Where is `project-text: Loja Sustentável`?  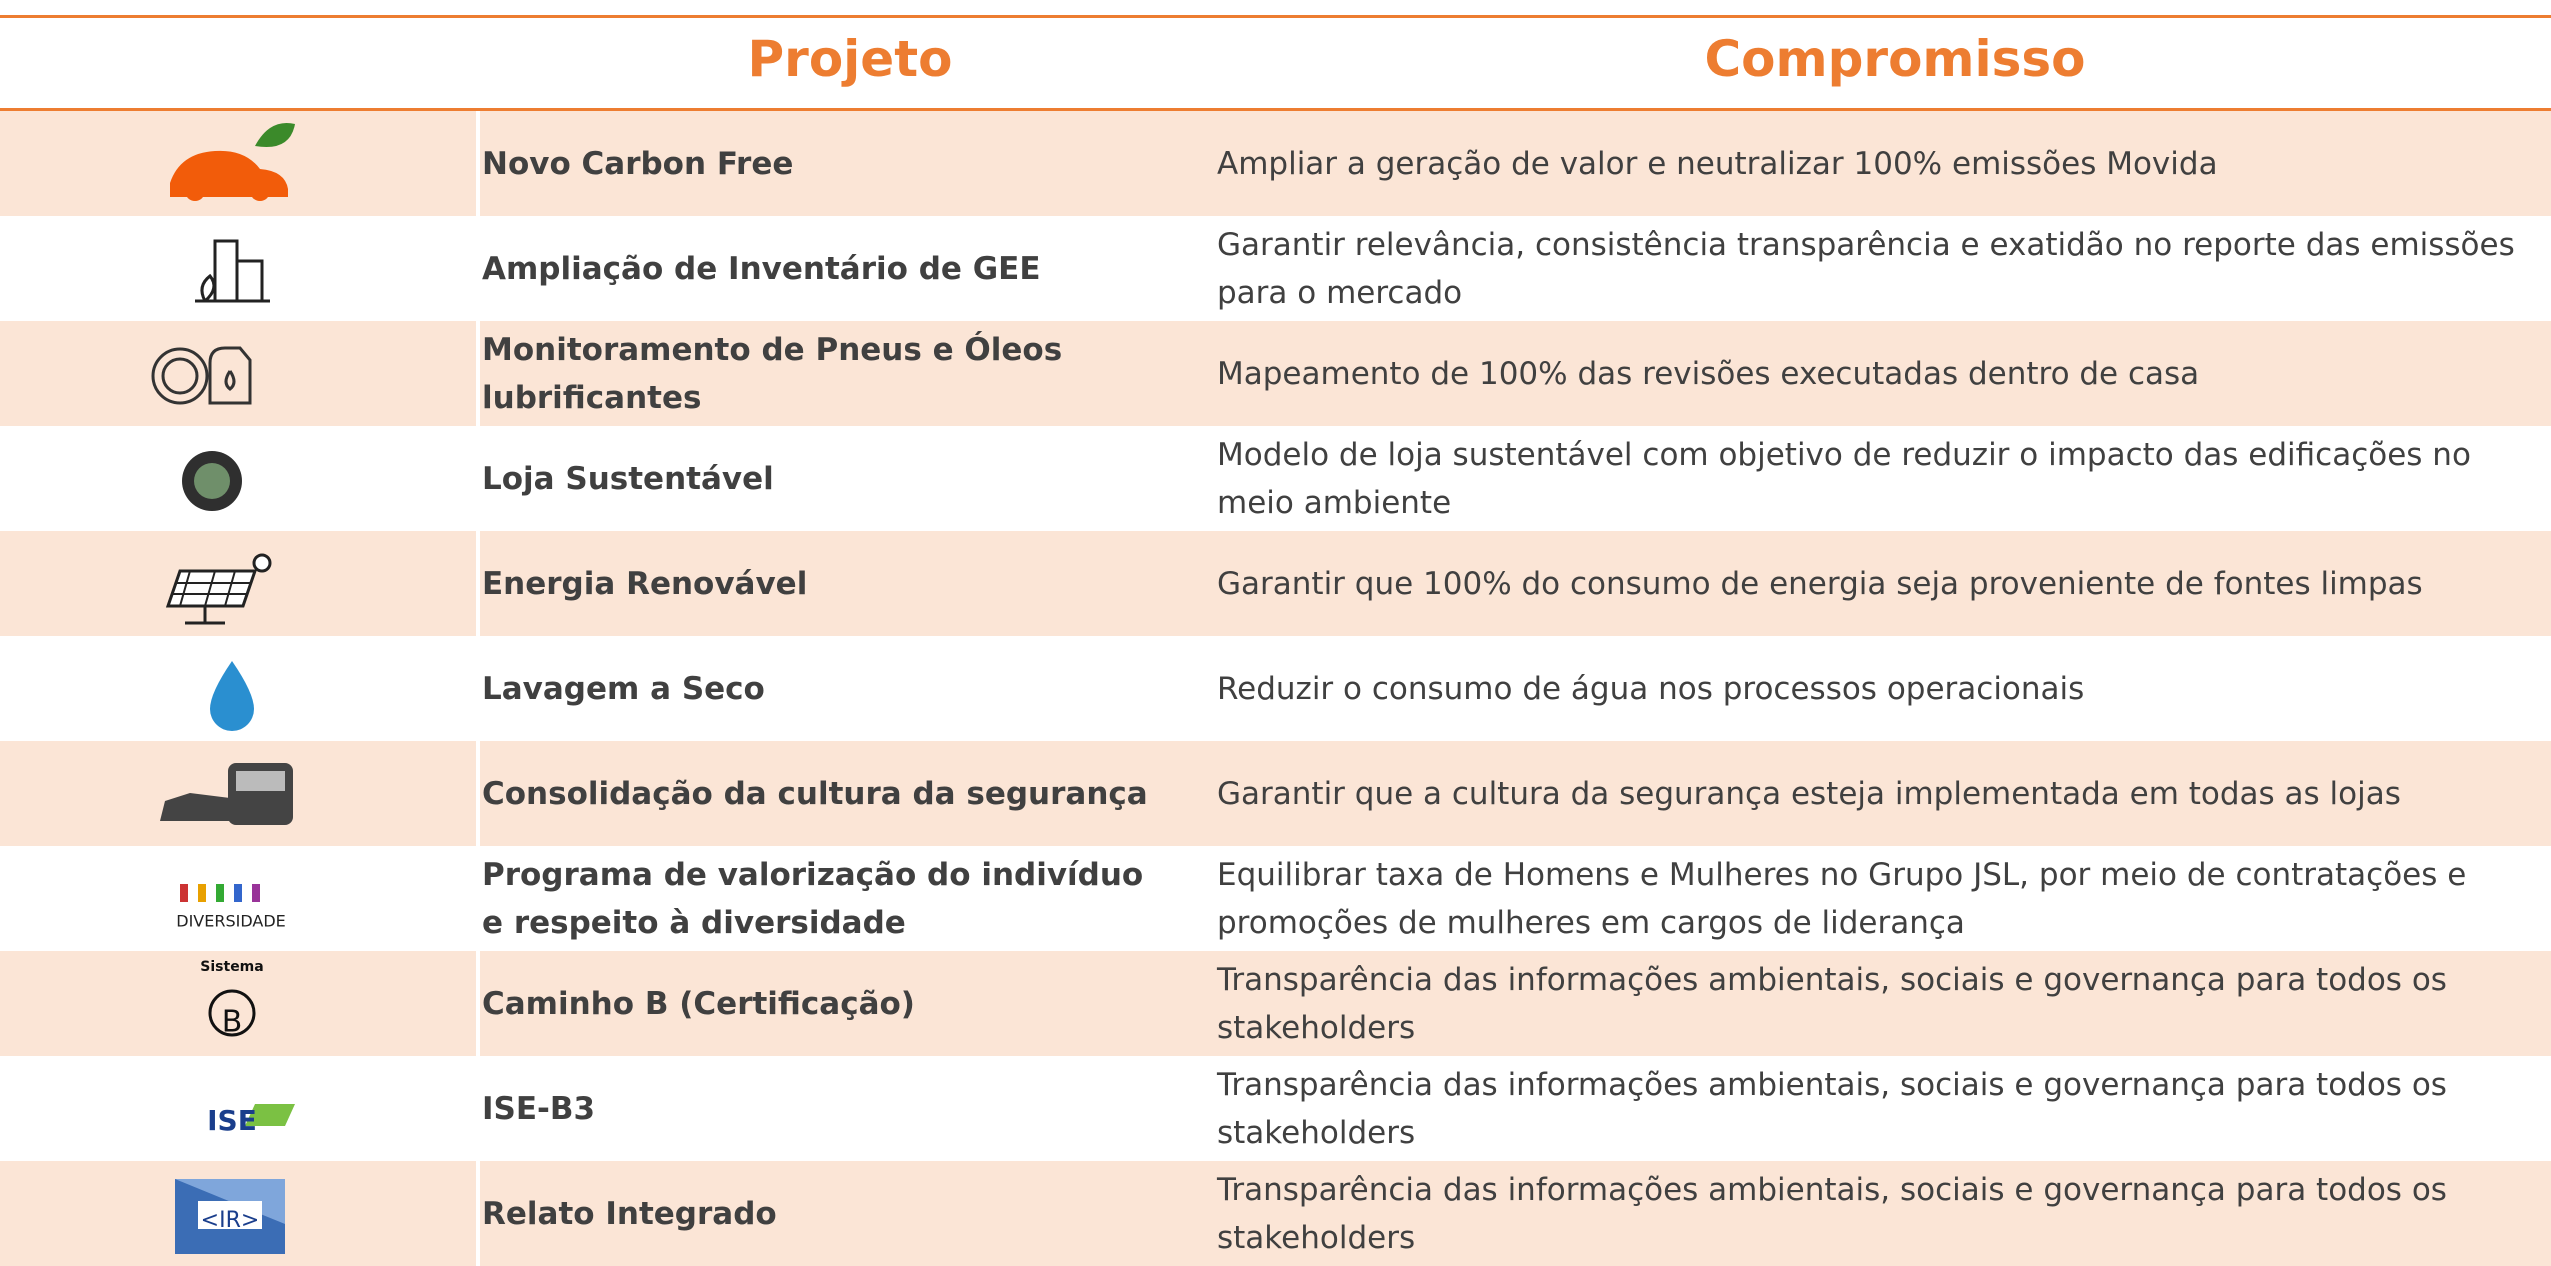 project-text: Loja Sustentável is located at coordinates (628, 478).